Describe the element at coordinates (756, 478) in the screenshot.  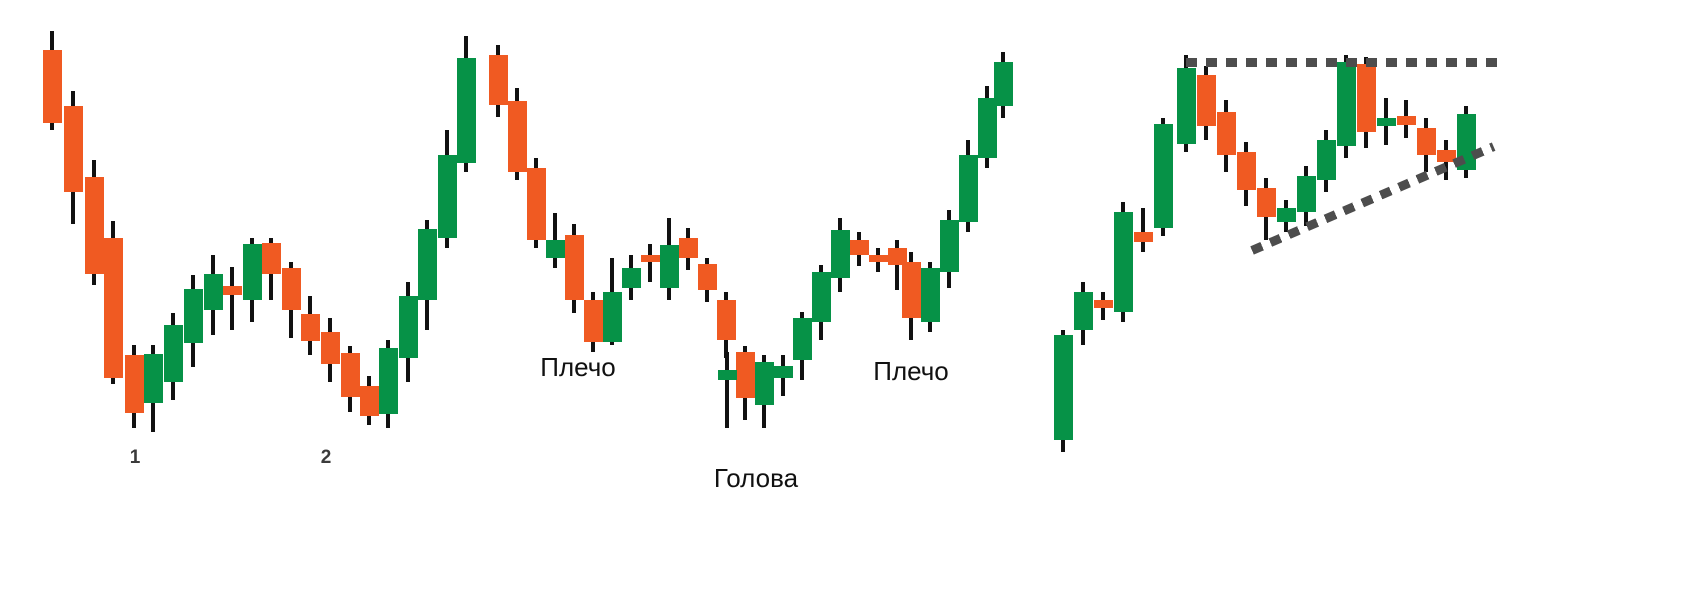
I see `pattern-part-label: Голова` at that location.